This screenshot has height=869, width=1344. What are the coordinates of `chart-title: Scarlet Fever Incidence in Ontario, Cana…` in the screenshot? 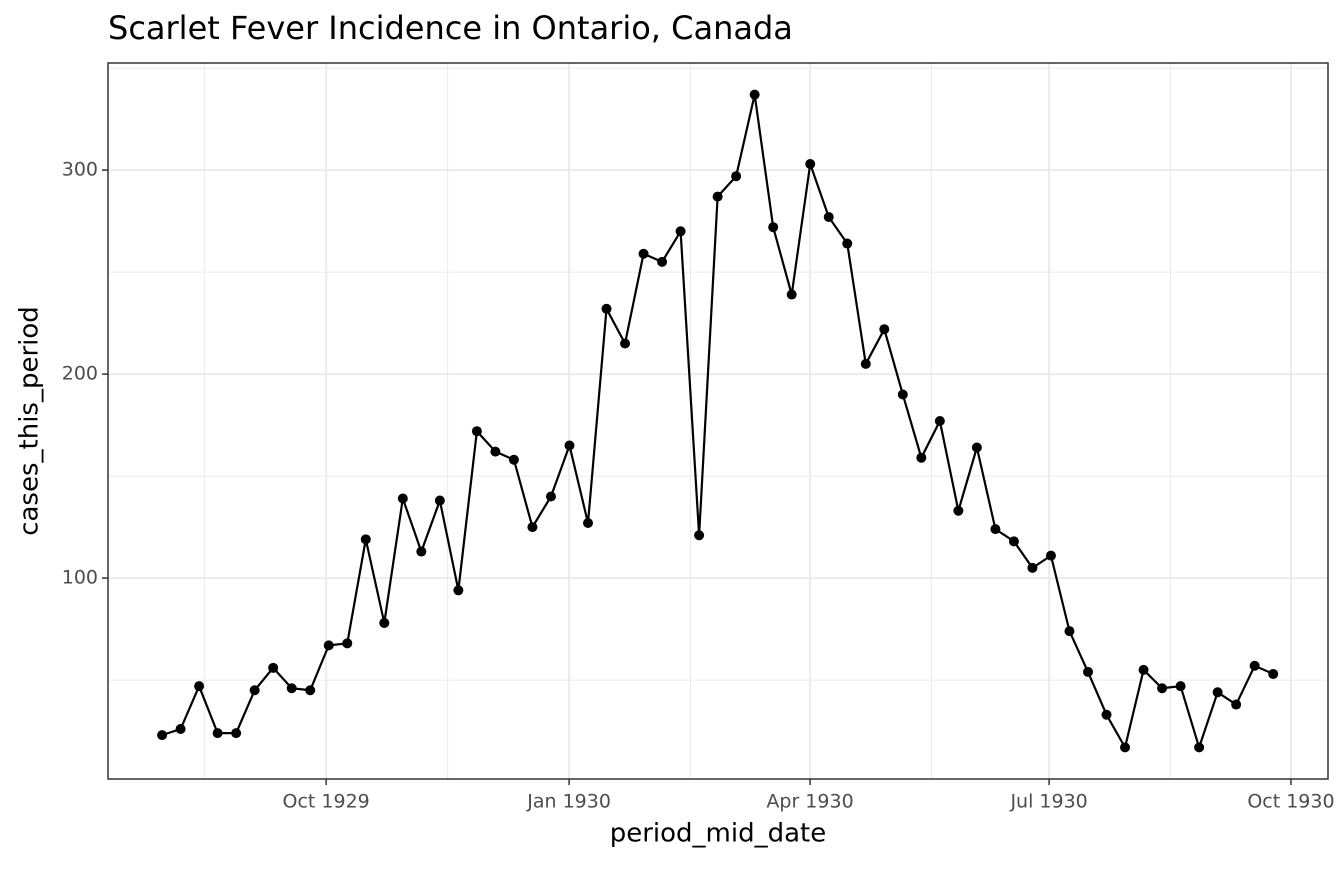 It's located at (450, 28).